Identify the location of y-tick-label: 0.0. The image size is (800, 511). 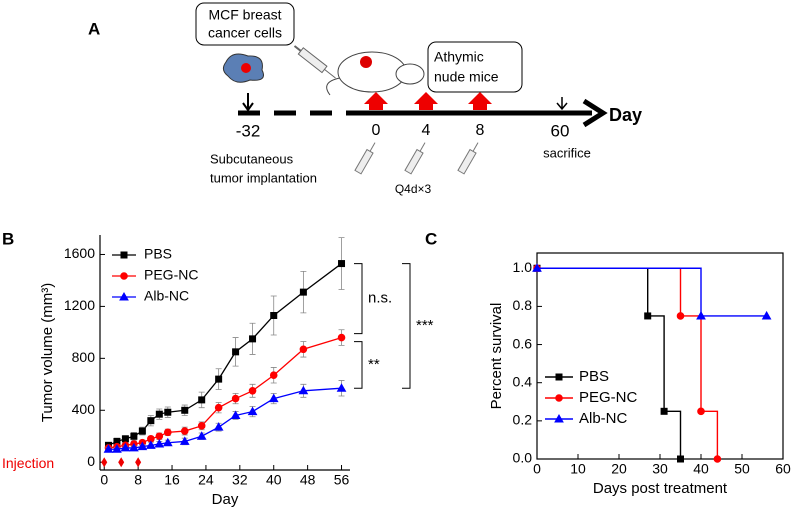
(523, 458).